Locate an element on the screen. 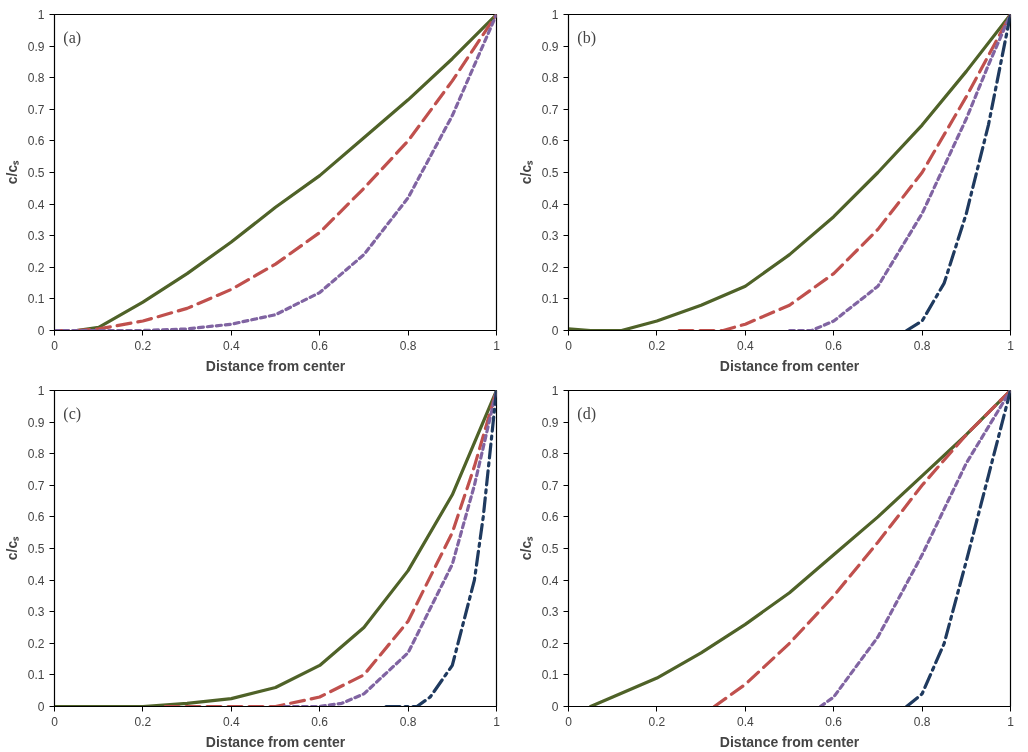 The width and height of the screenshot is (1028, 752). annotation: (c) is located at coordinates (72, 414).